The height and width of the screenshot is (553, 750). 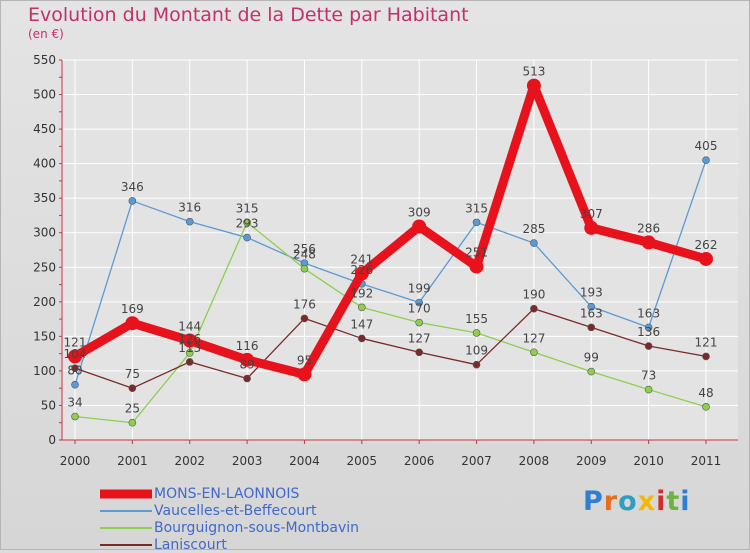 What do you see at coordinates (46, 34) in the screenshot?
I see `chart-unit: (en €)` at bounding box center [46, 34].